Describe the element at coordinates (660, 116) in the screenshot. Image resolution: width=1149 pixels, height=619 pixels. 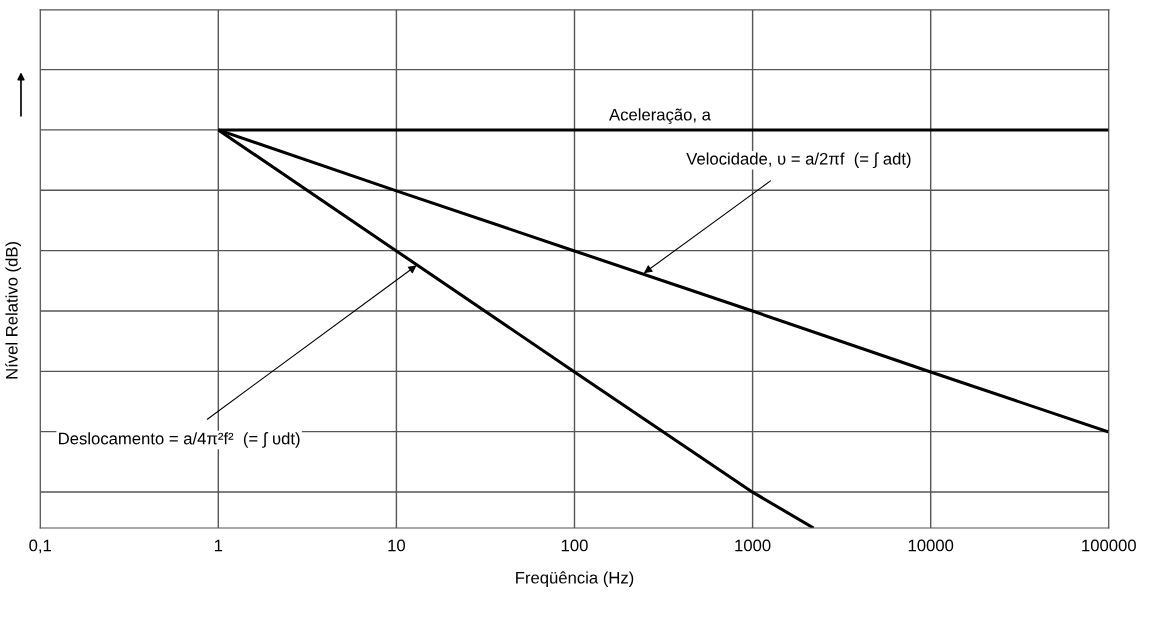
I see `text: Aceleração, a` at that location.